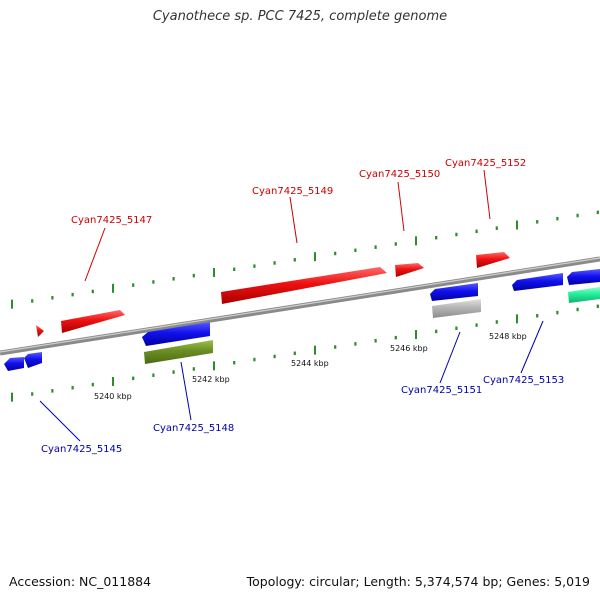  What do you see at coordinates (409, 348) in the screenshot?
I see `scale-label: 5246 kbp` at bounding box center [409, 348].